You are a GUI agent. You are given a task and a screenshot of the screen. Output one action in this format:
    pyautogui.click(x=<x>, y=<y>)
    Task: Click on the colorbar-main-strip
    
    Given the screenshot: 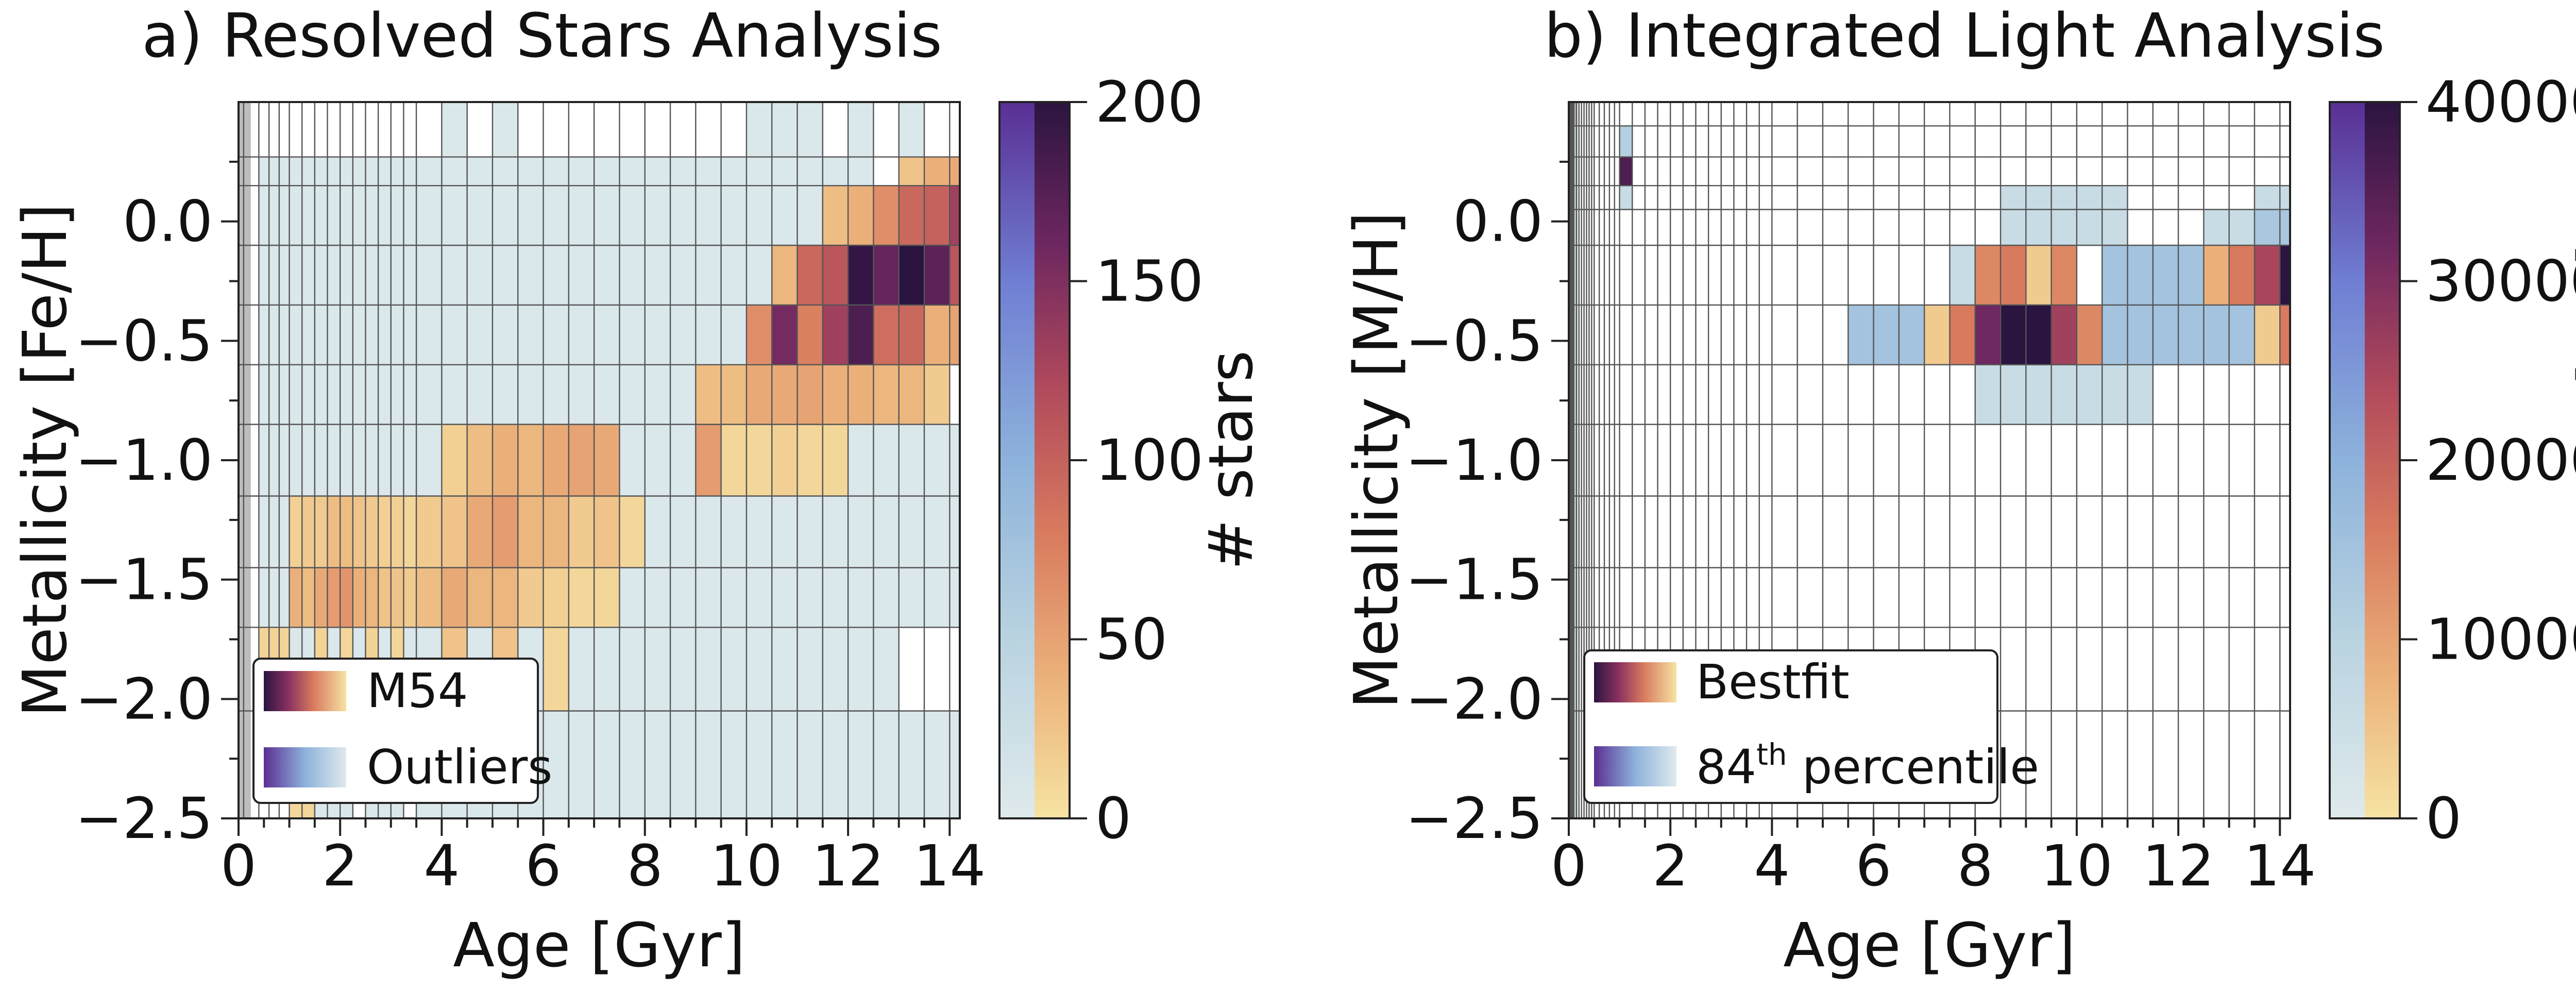 What is the action you would take?
    pyautogui.click(x=1052, y=460)
    